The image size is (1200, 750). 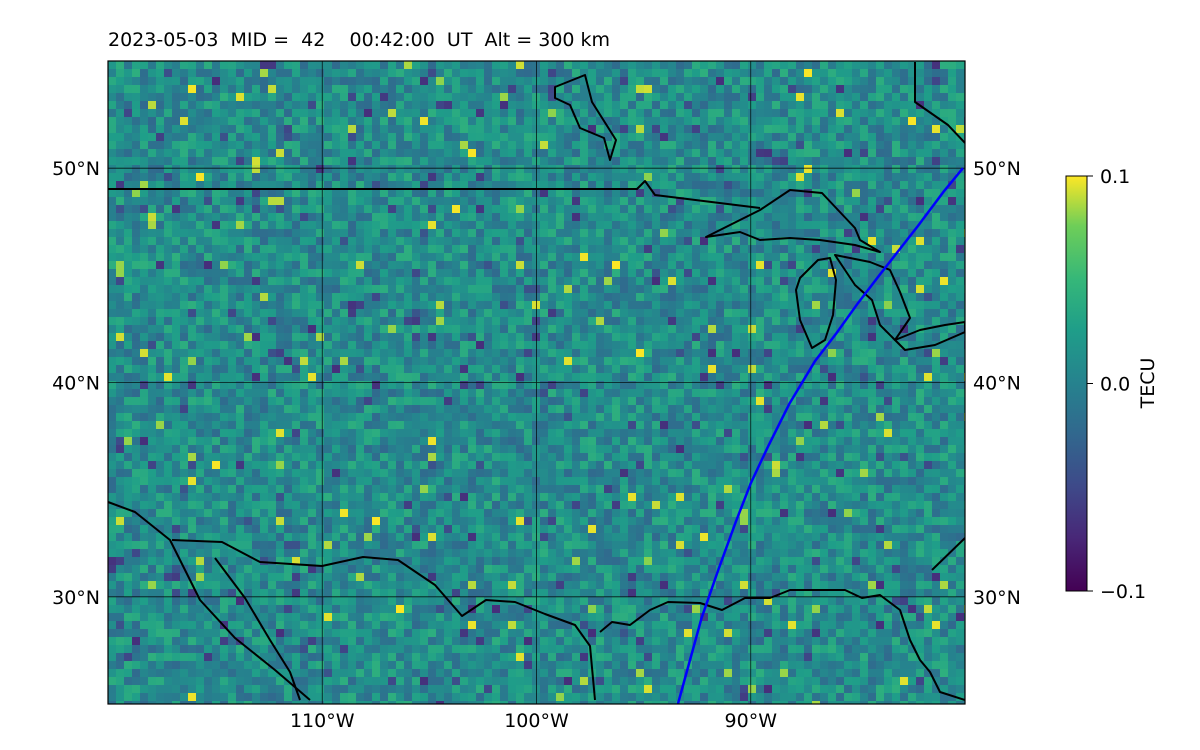 I want to click on colorbar-tick-label: −0.1, so click(x=1123, y=592).